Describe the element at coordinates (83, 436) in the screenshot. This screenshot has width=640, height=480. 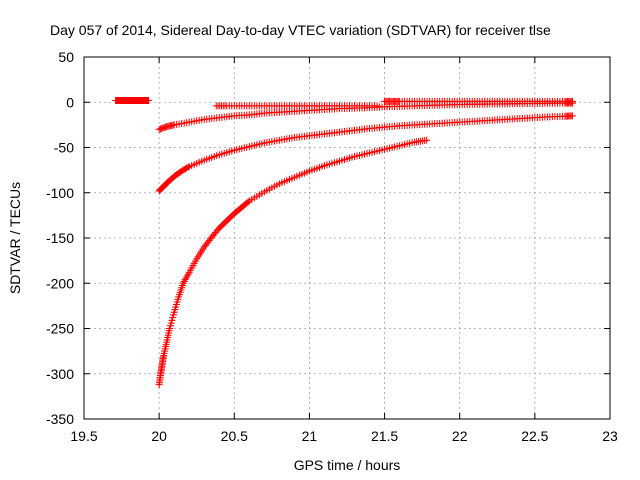
I see `x-tick-label: 19.5` at that location.